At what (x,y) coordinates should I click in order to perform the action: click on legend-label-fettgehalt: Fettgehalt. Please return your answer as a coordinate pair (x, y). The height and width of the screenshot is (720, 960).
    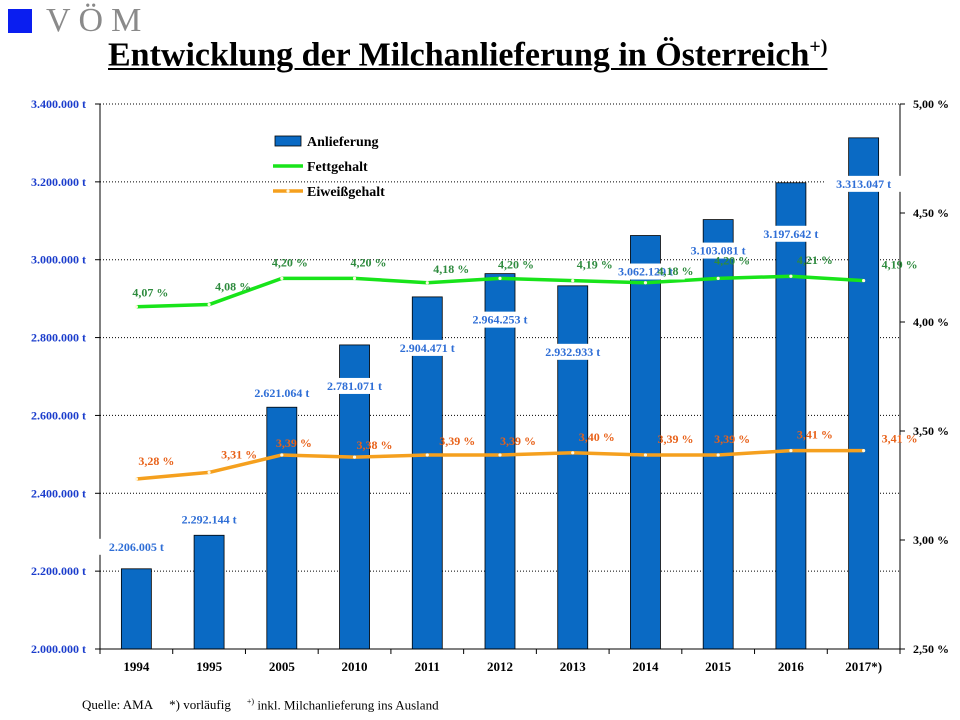
    Looking at the image, I should click on (337, 167).